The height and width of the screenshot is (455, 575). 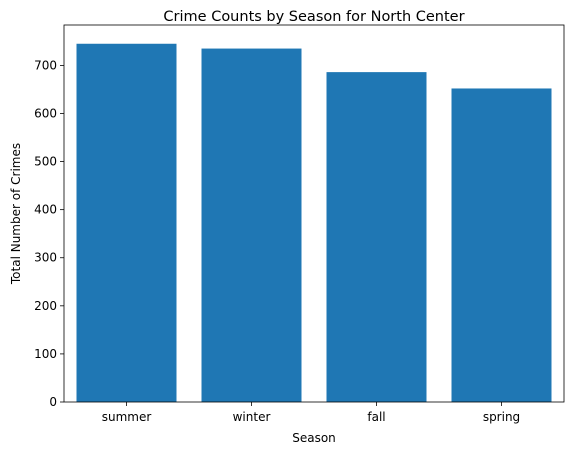 What do you see at coordinates (501, 417) in the screenshot?
I see `x-tick-label: spring` at bounding box center [501, 417].